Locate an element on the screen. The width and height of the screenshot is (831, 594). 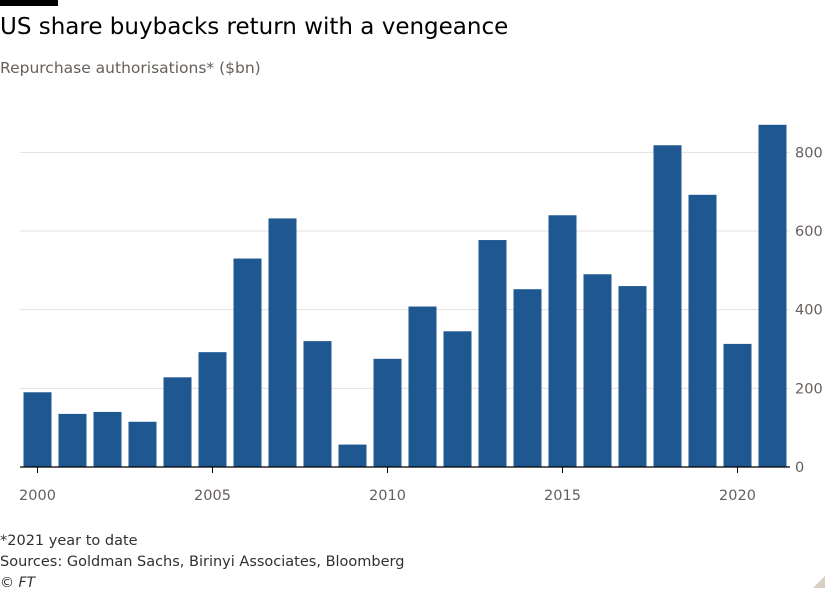
chart-subtitle: Repurchase authorisations* ($bn) is located at coordinates (130, 68).